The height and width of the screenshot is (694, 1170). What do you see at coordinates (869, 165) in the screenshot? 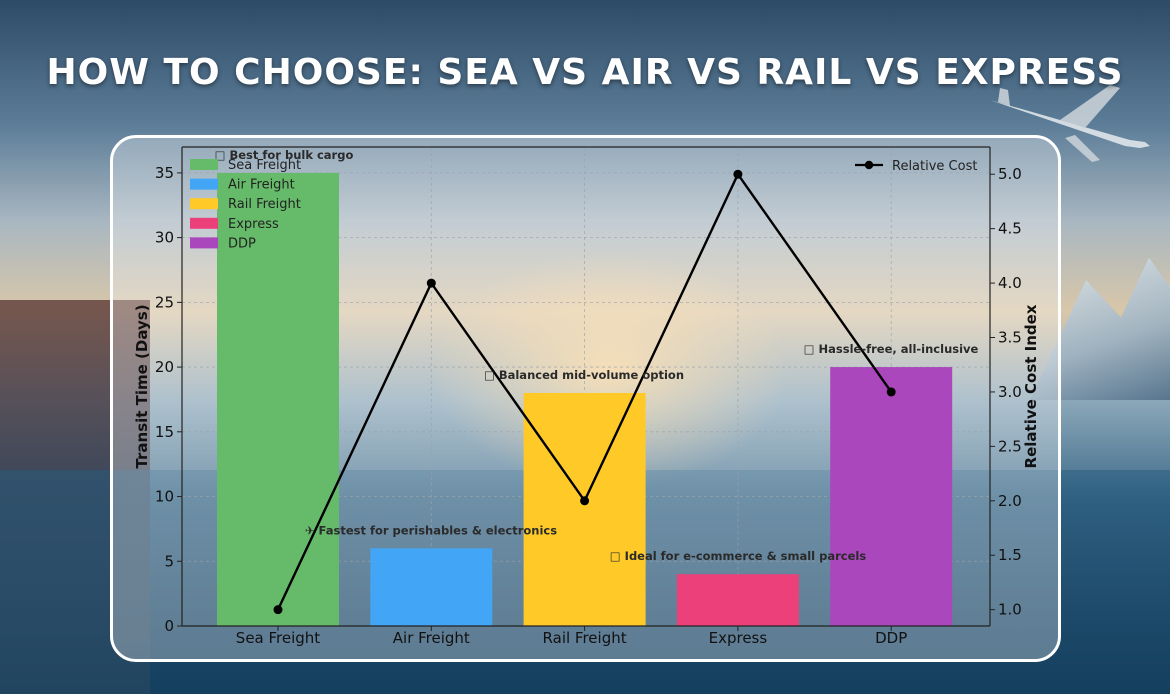
I see `legend-line-marker` at bounding box center [869, 165].